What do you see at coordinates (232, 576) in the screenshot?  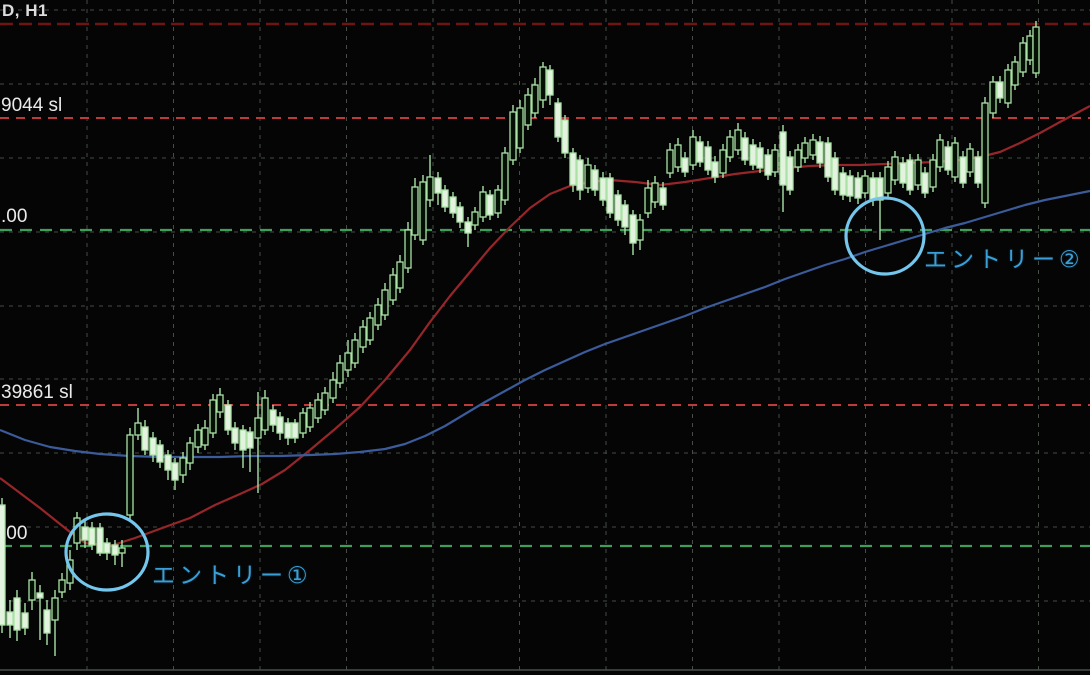 I see `entry-annotation-1: エントリー①` at bounding box center [232, 576].